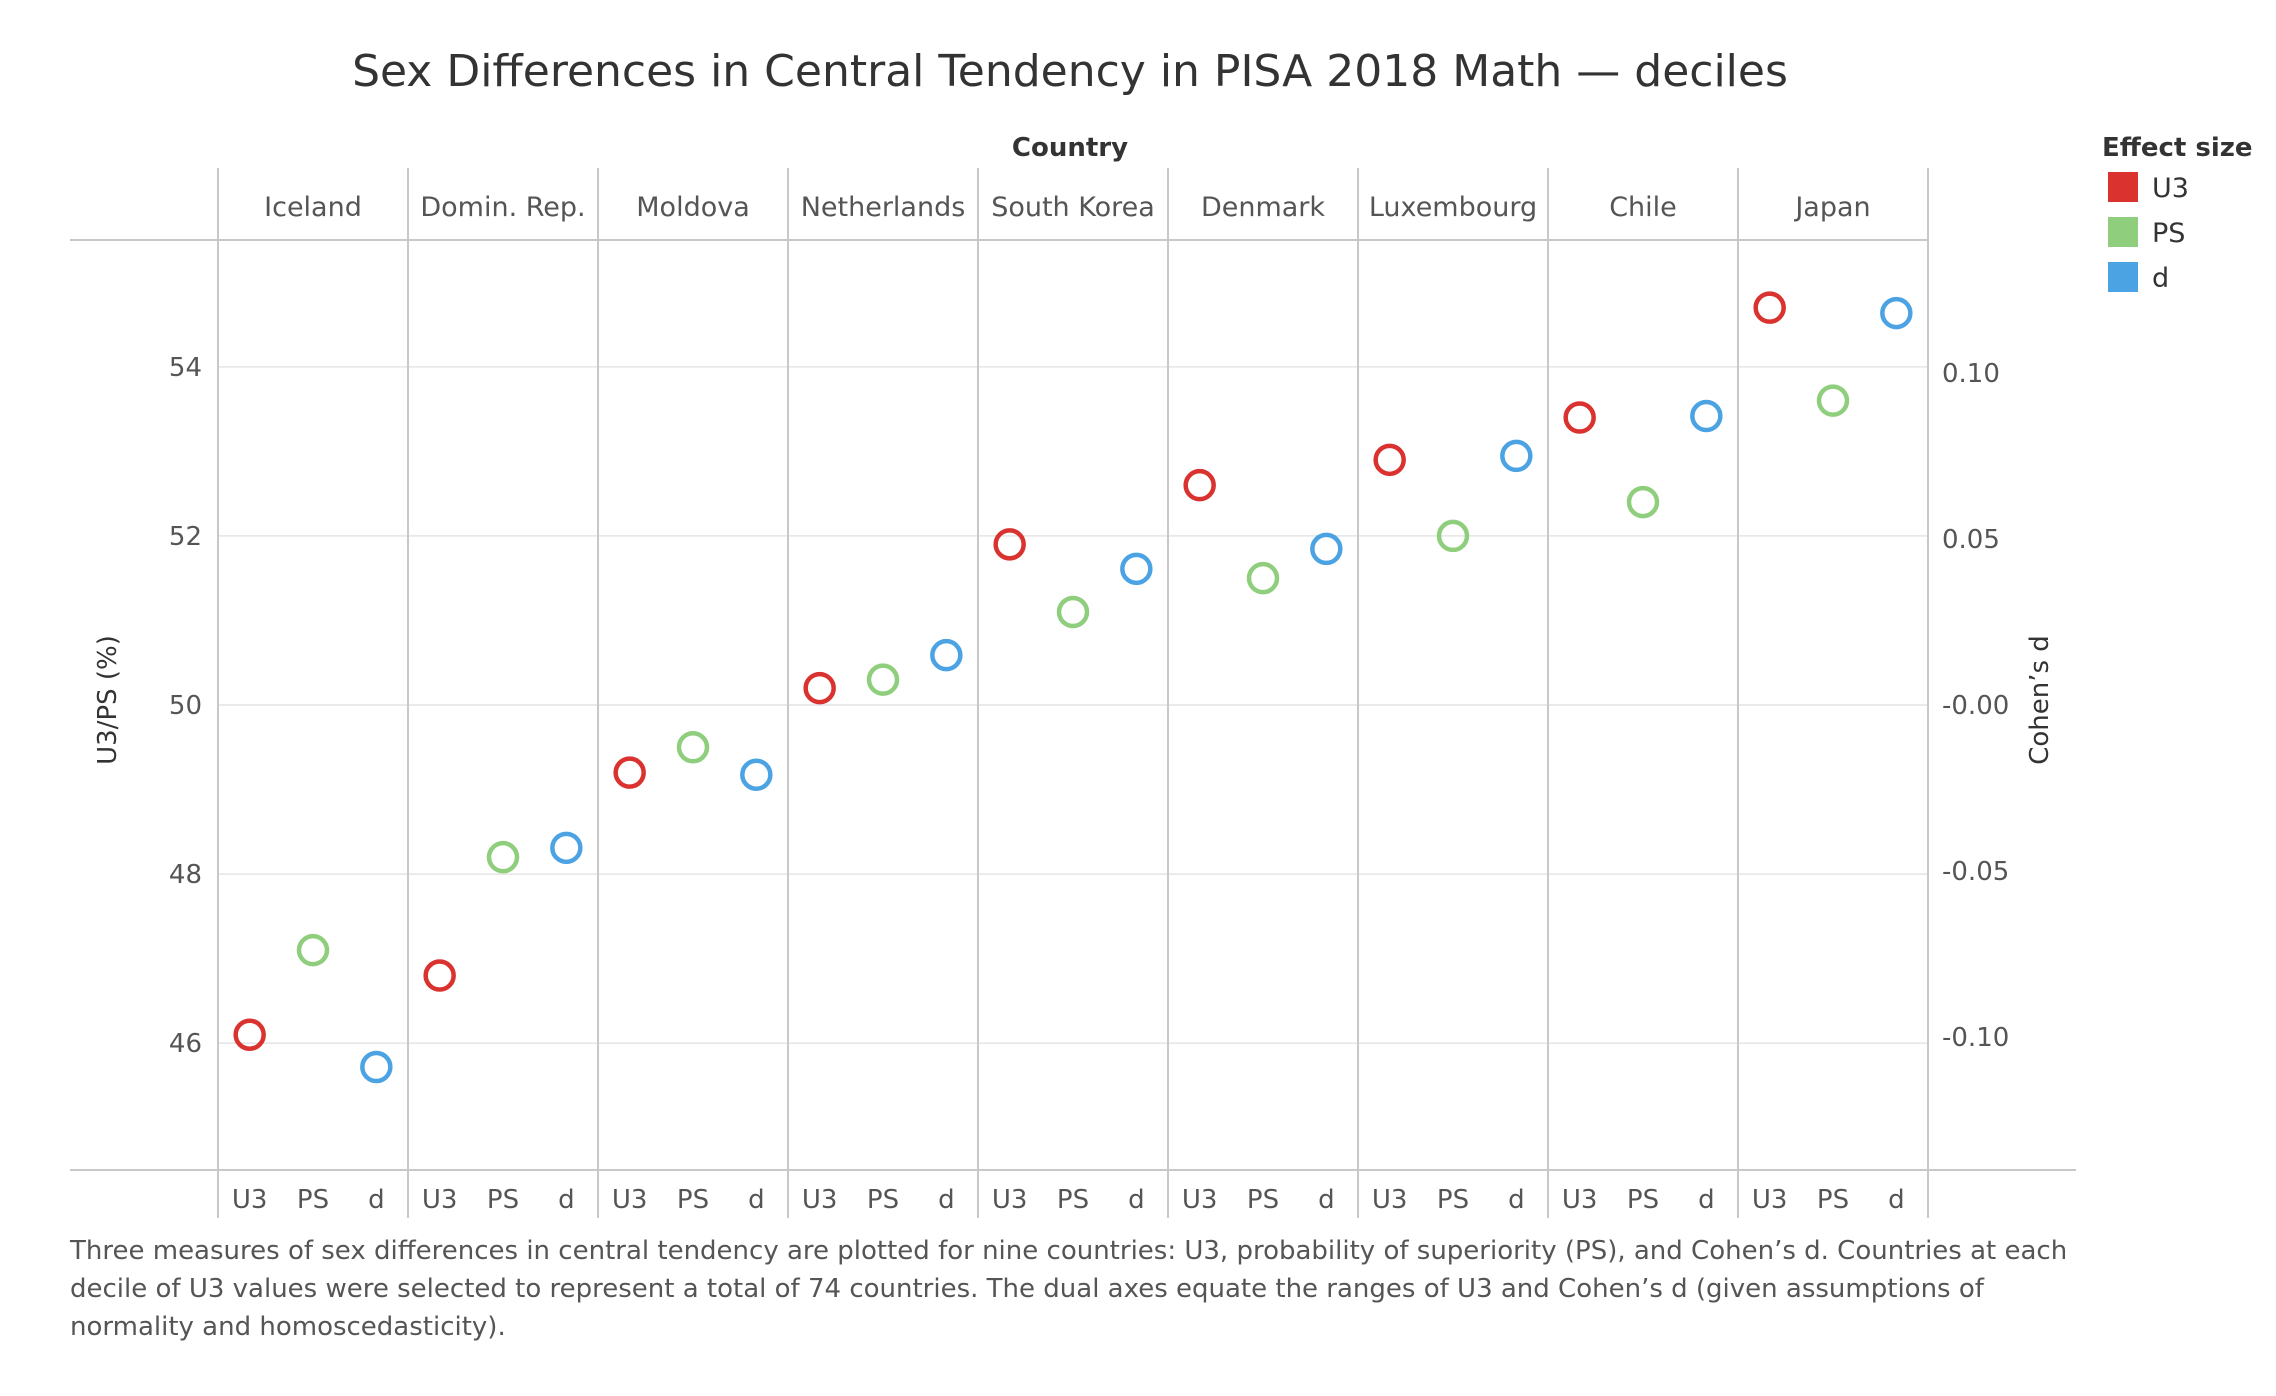 This screenshot has height=1396, width=2276. Describe the element at coordinates (185, 537) in the screenshot. I see `y-tick-left: 52` at that location.